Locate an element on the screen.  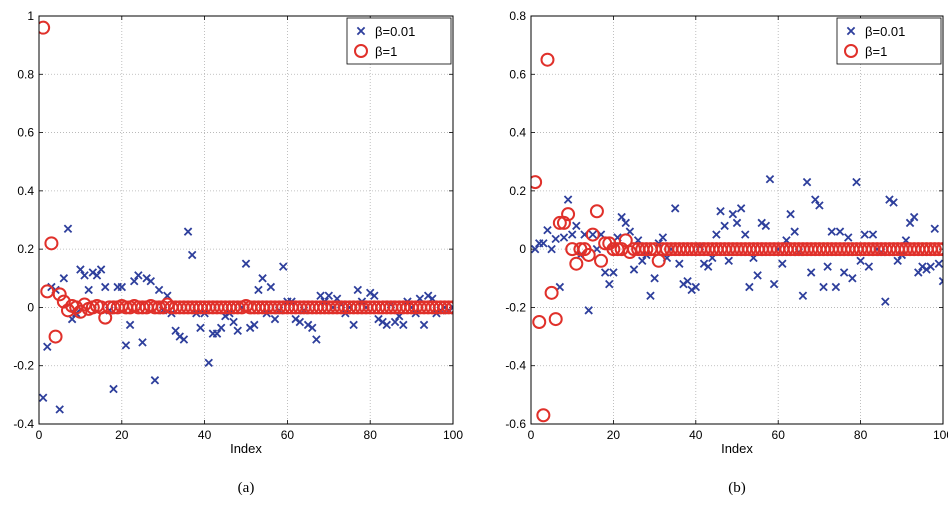
legend-marker-circle is located at coordinates (851, 51).